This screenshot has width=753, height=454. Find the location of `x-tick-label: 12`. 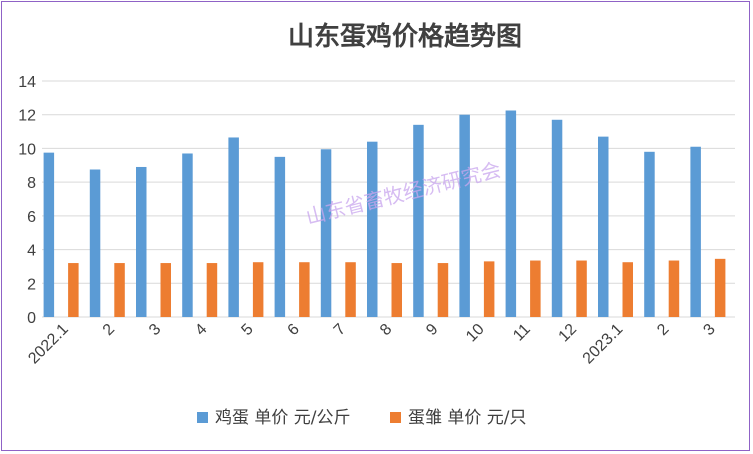

x-tick-label: 12 is located at coordinates (568, 333).